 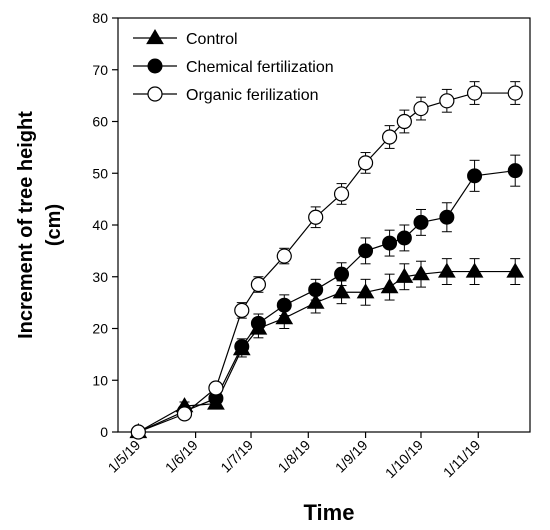 I want to click on legend-label-organic-ferilization: Organic ferilization, so click(x=252, y=95).